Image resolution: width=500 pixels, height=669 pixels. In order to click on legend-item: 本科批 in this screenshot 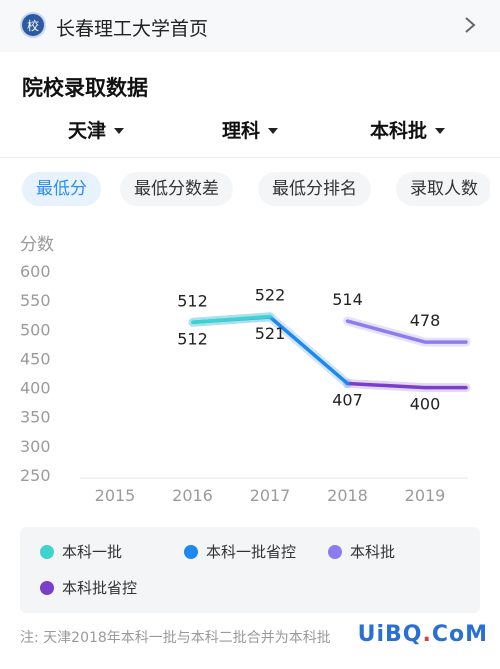, I will do `click(361, 551)`.